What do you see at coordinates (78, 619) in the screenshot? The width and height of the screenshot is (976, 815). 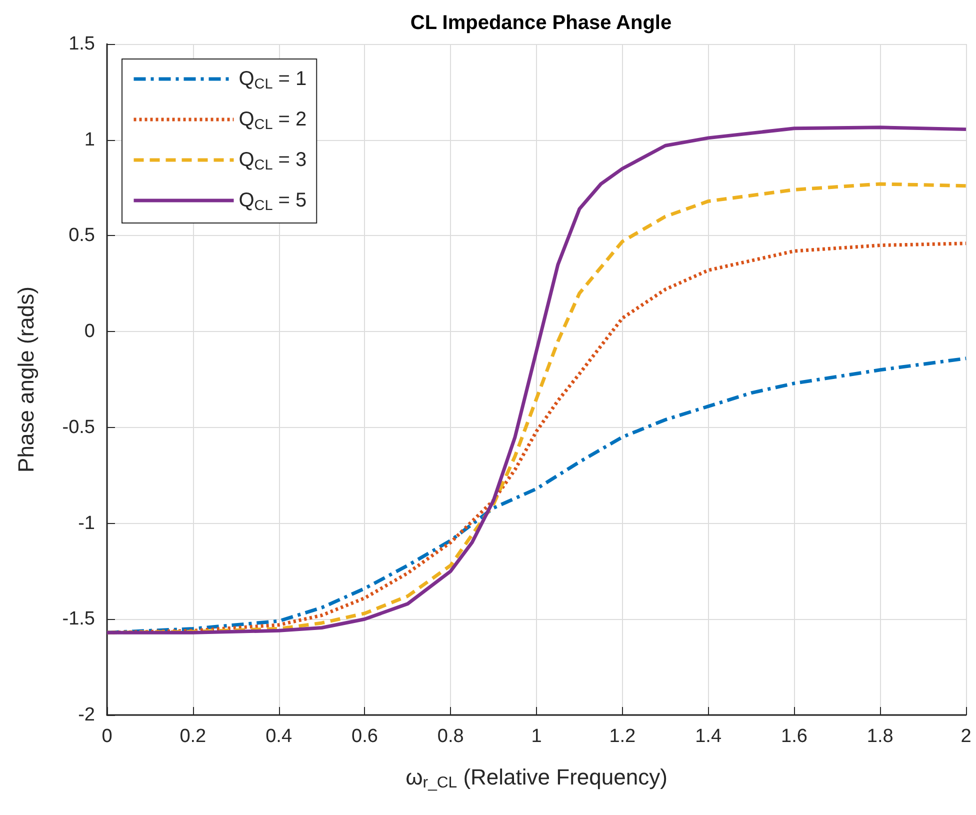 I see `y-tick-label: -1.5` at bounding box center [78, 619].